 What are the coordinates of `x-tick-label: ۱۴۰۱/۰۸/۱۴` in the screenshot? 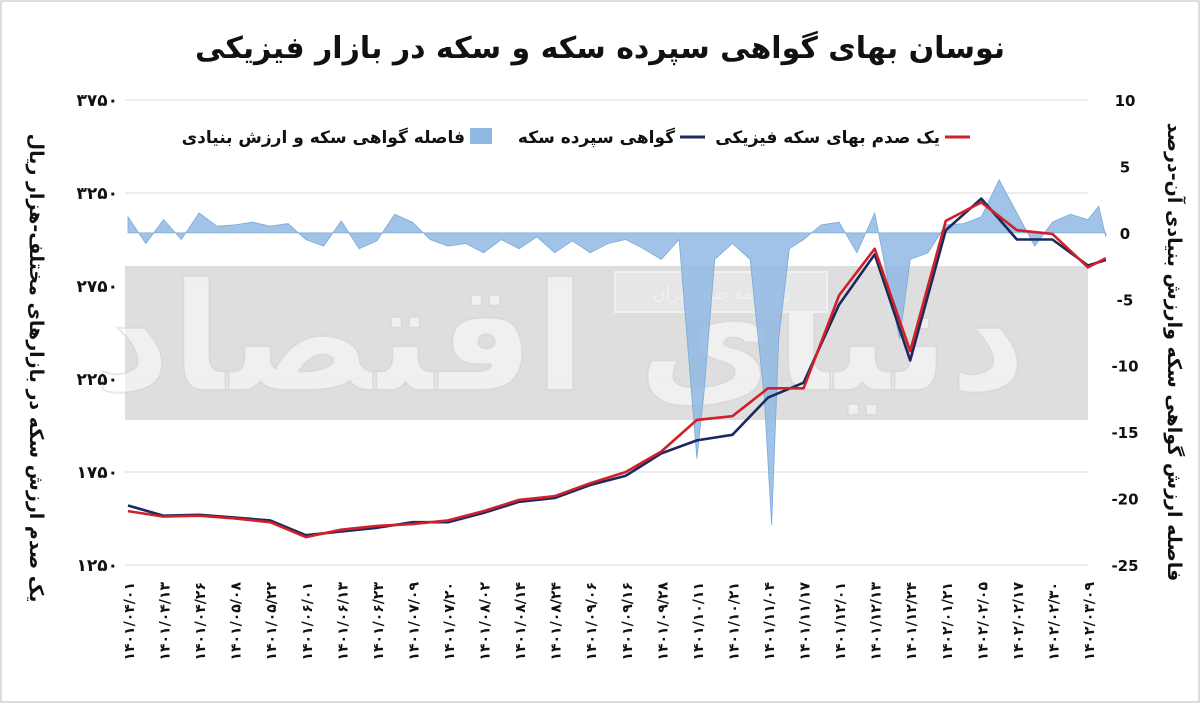 It's located at (521, 621).